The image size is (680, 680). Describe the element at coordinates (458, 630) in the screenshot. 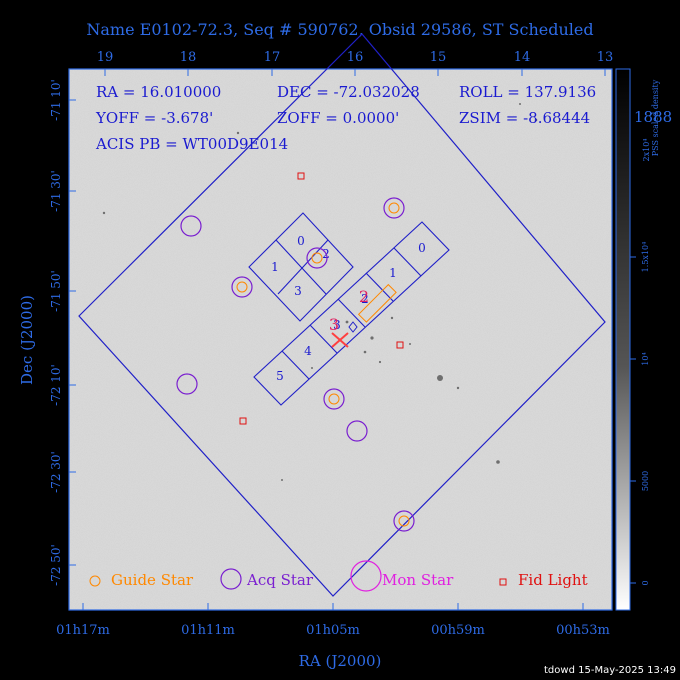

I see `bottom-tick-label: 00h59m` at that location.